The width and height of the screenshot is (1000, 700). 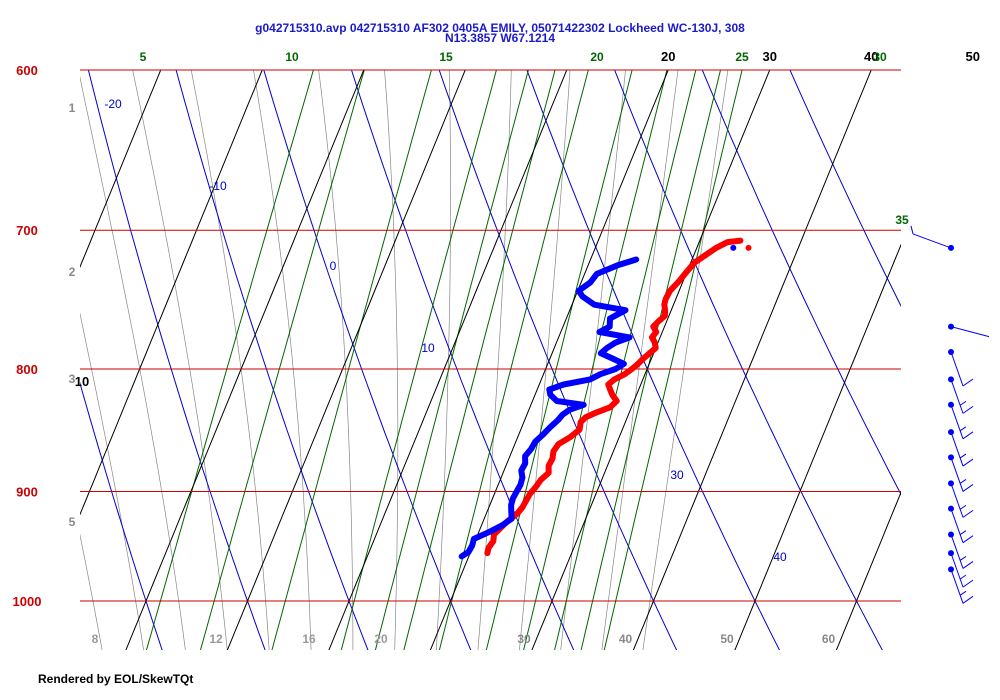 I want to click on mixing-ratio-label: 35, so click(x=902, y=220).